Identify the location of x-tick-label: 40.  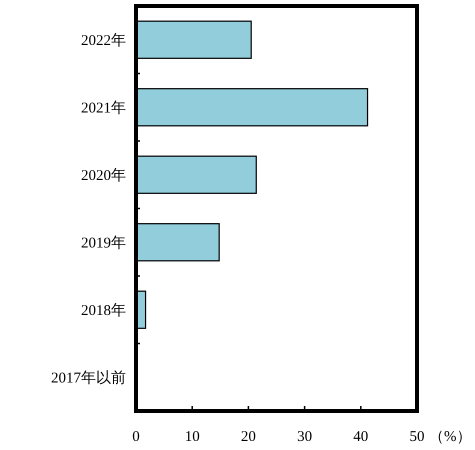
(360, 437).